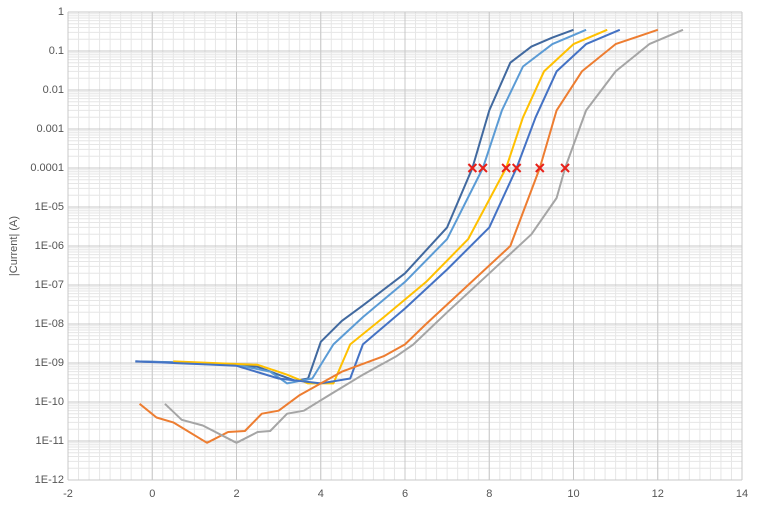 Image resolution: width=768 pixels, height=517 pixels. What do you see at coordinates (68, 494) in the screenshot?
I see `x-tick-label: -2` at bounding box center [68, 494].